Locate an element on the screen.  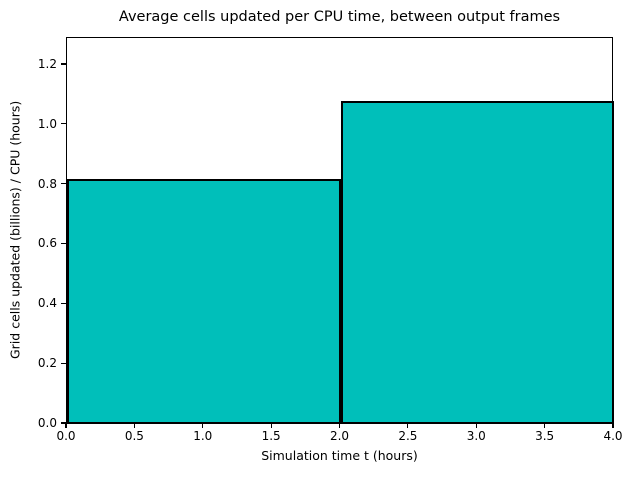
x-tick-label: 2.0 is located at coordinates (339, 436).